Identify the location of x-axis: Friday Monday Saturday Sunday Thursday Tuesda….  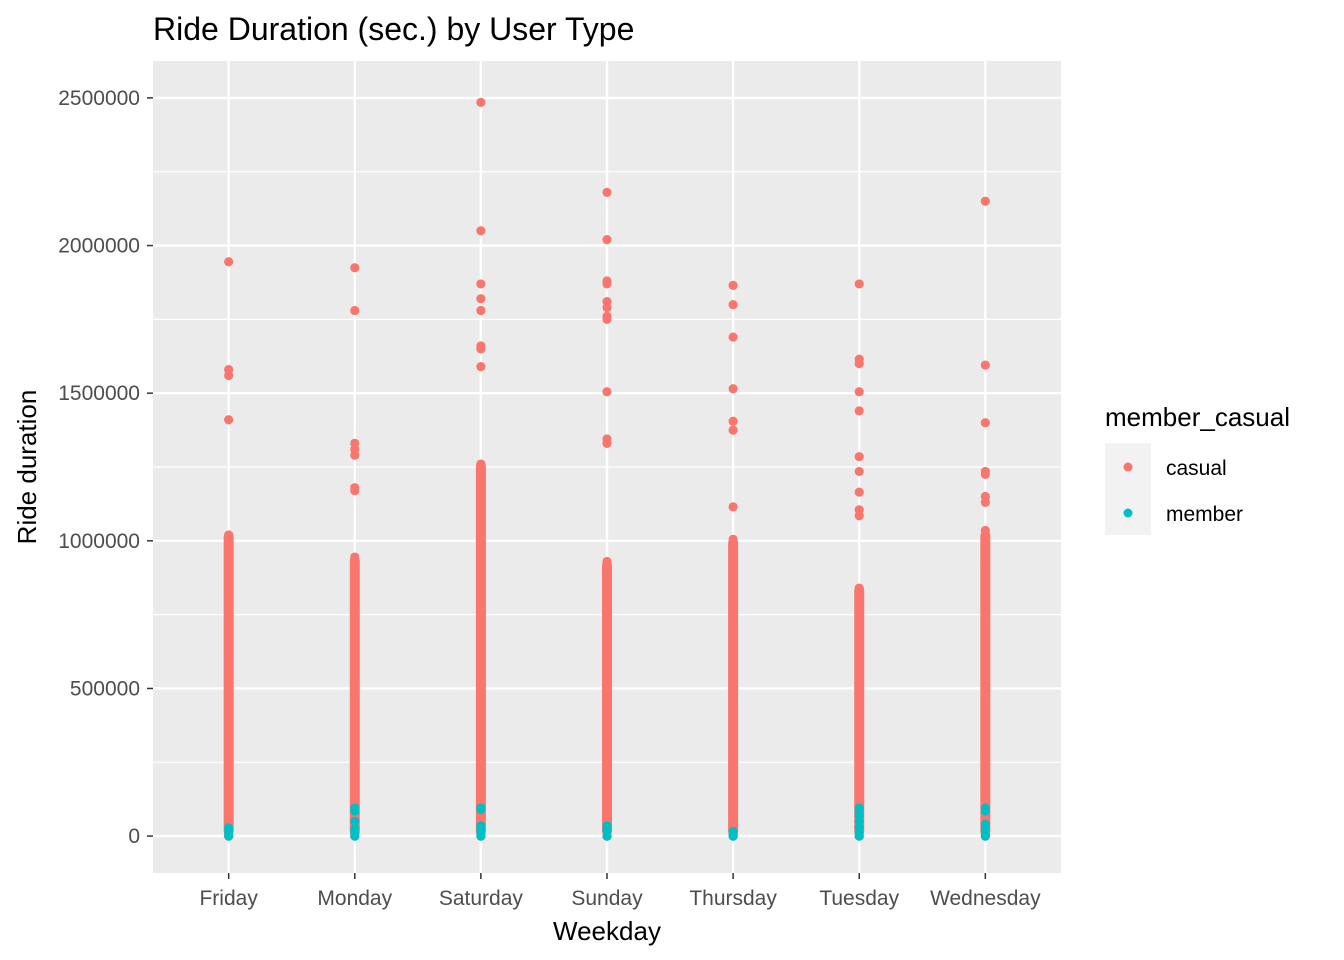
(620, 891).